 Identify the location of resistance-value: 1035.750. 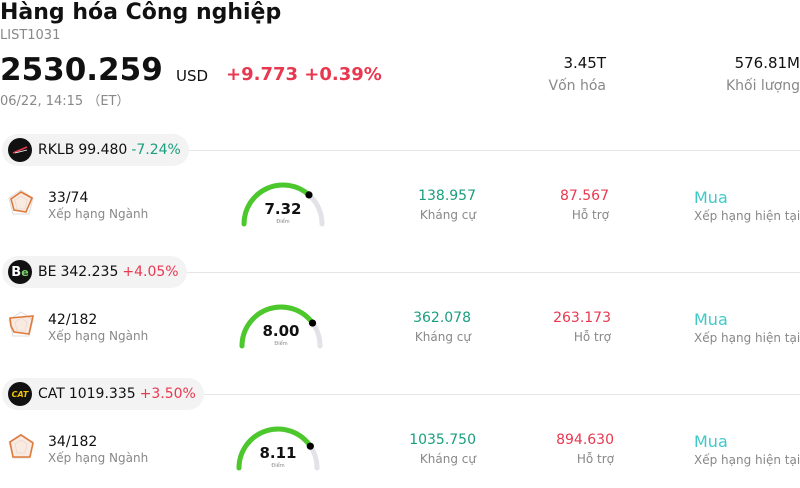
(442, 440).